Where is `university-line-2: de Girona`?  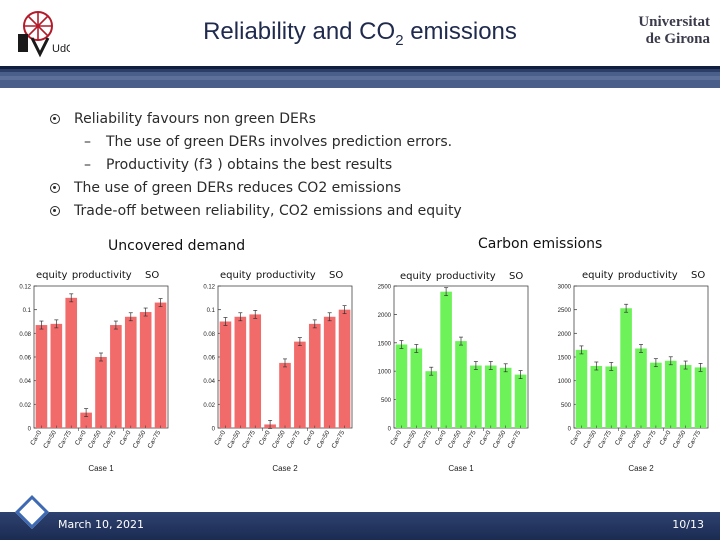 university-line-2: de Girona is located at coordinates (677, 39).